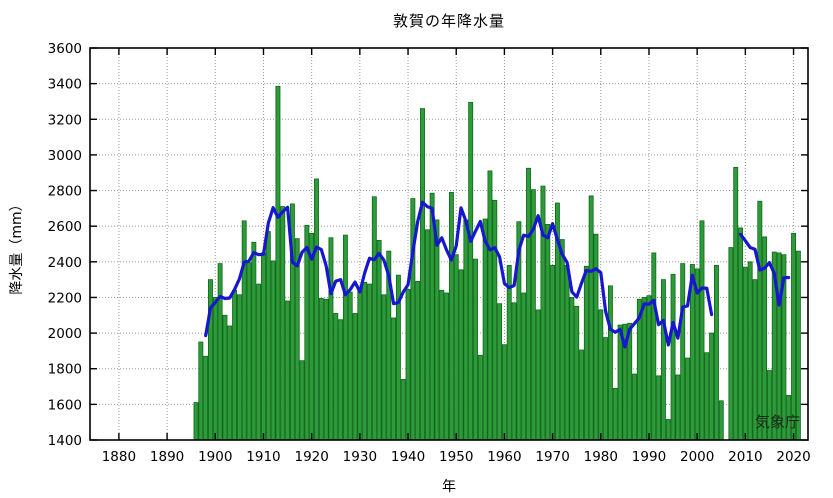  I want to click on svg-text: 1800, so click(65, 370).